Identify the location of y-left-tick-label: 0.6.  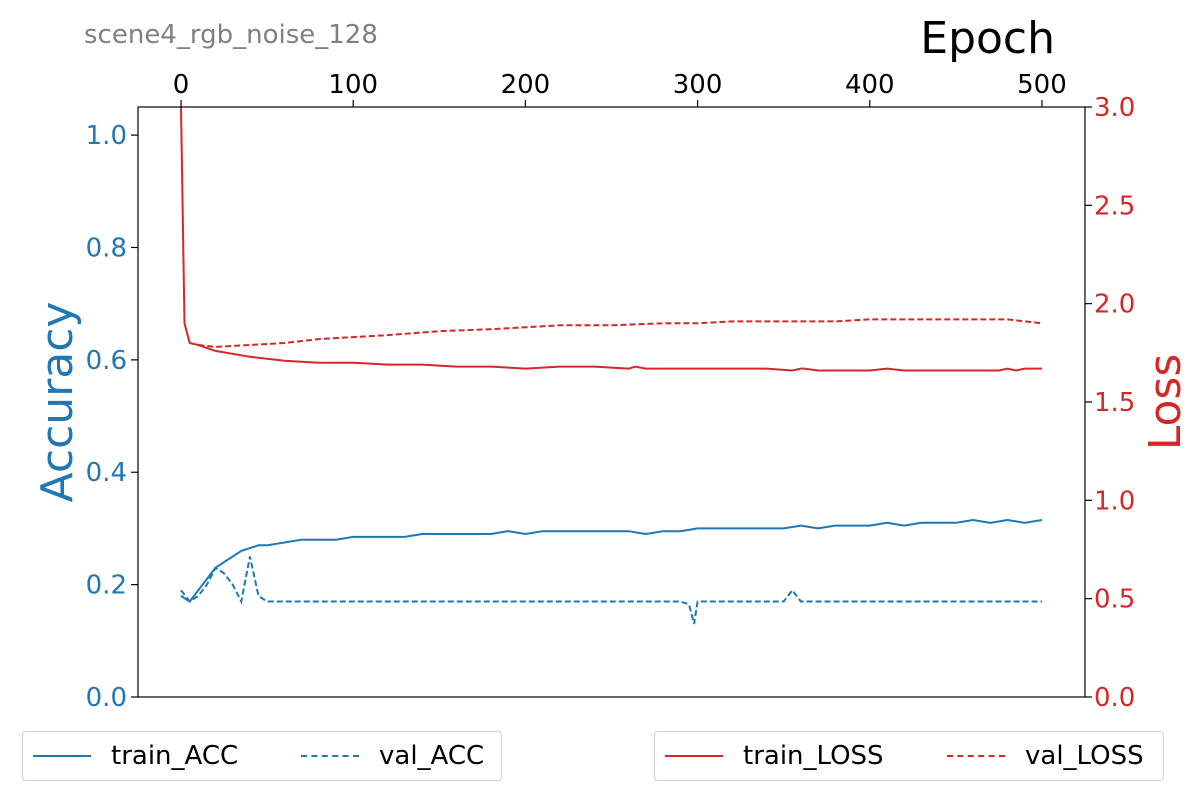
(106, 361).